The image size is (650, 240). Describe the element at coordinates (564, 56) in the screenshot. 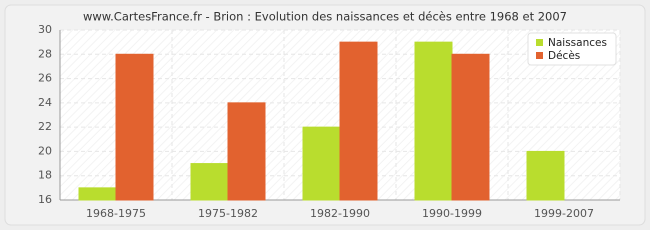

I see `legend-label: Décès` at that location.